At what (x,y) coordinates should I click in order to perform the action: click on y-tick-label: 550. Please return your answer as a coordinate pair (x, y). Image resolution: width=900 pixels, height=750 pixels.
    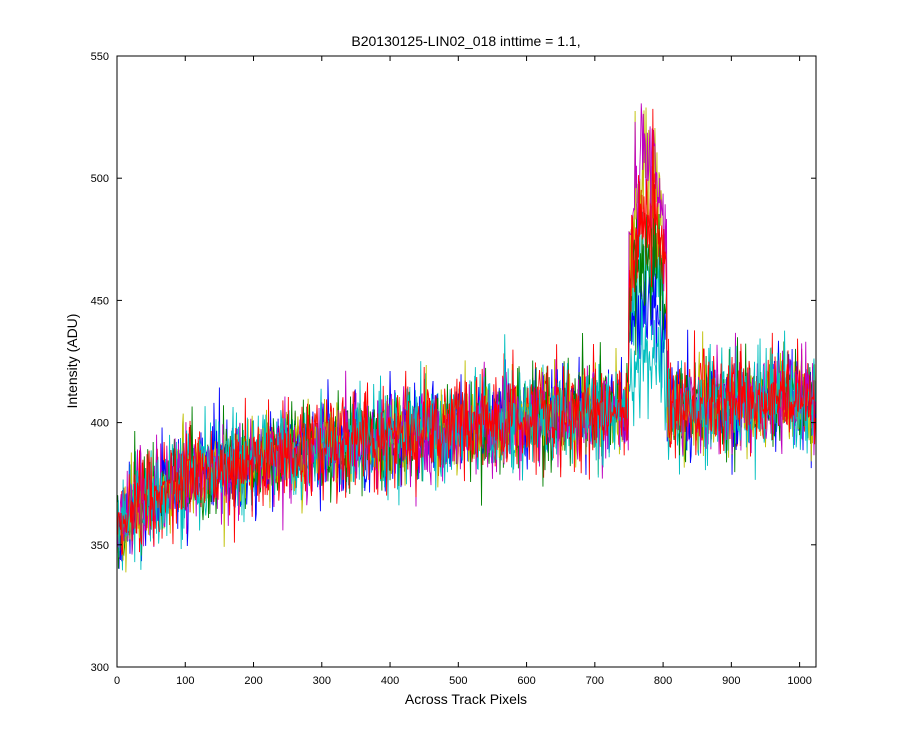
    Looking at the image, I should click on (100, 57).